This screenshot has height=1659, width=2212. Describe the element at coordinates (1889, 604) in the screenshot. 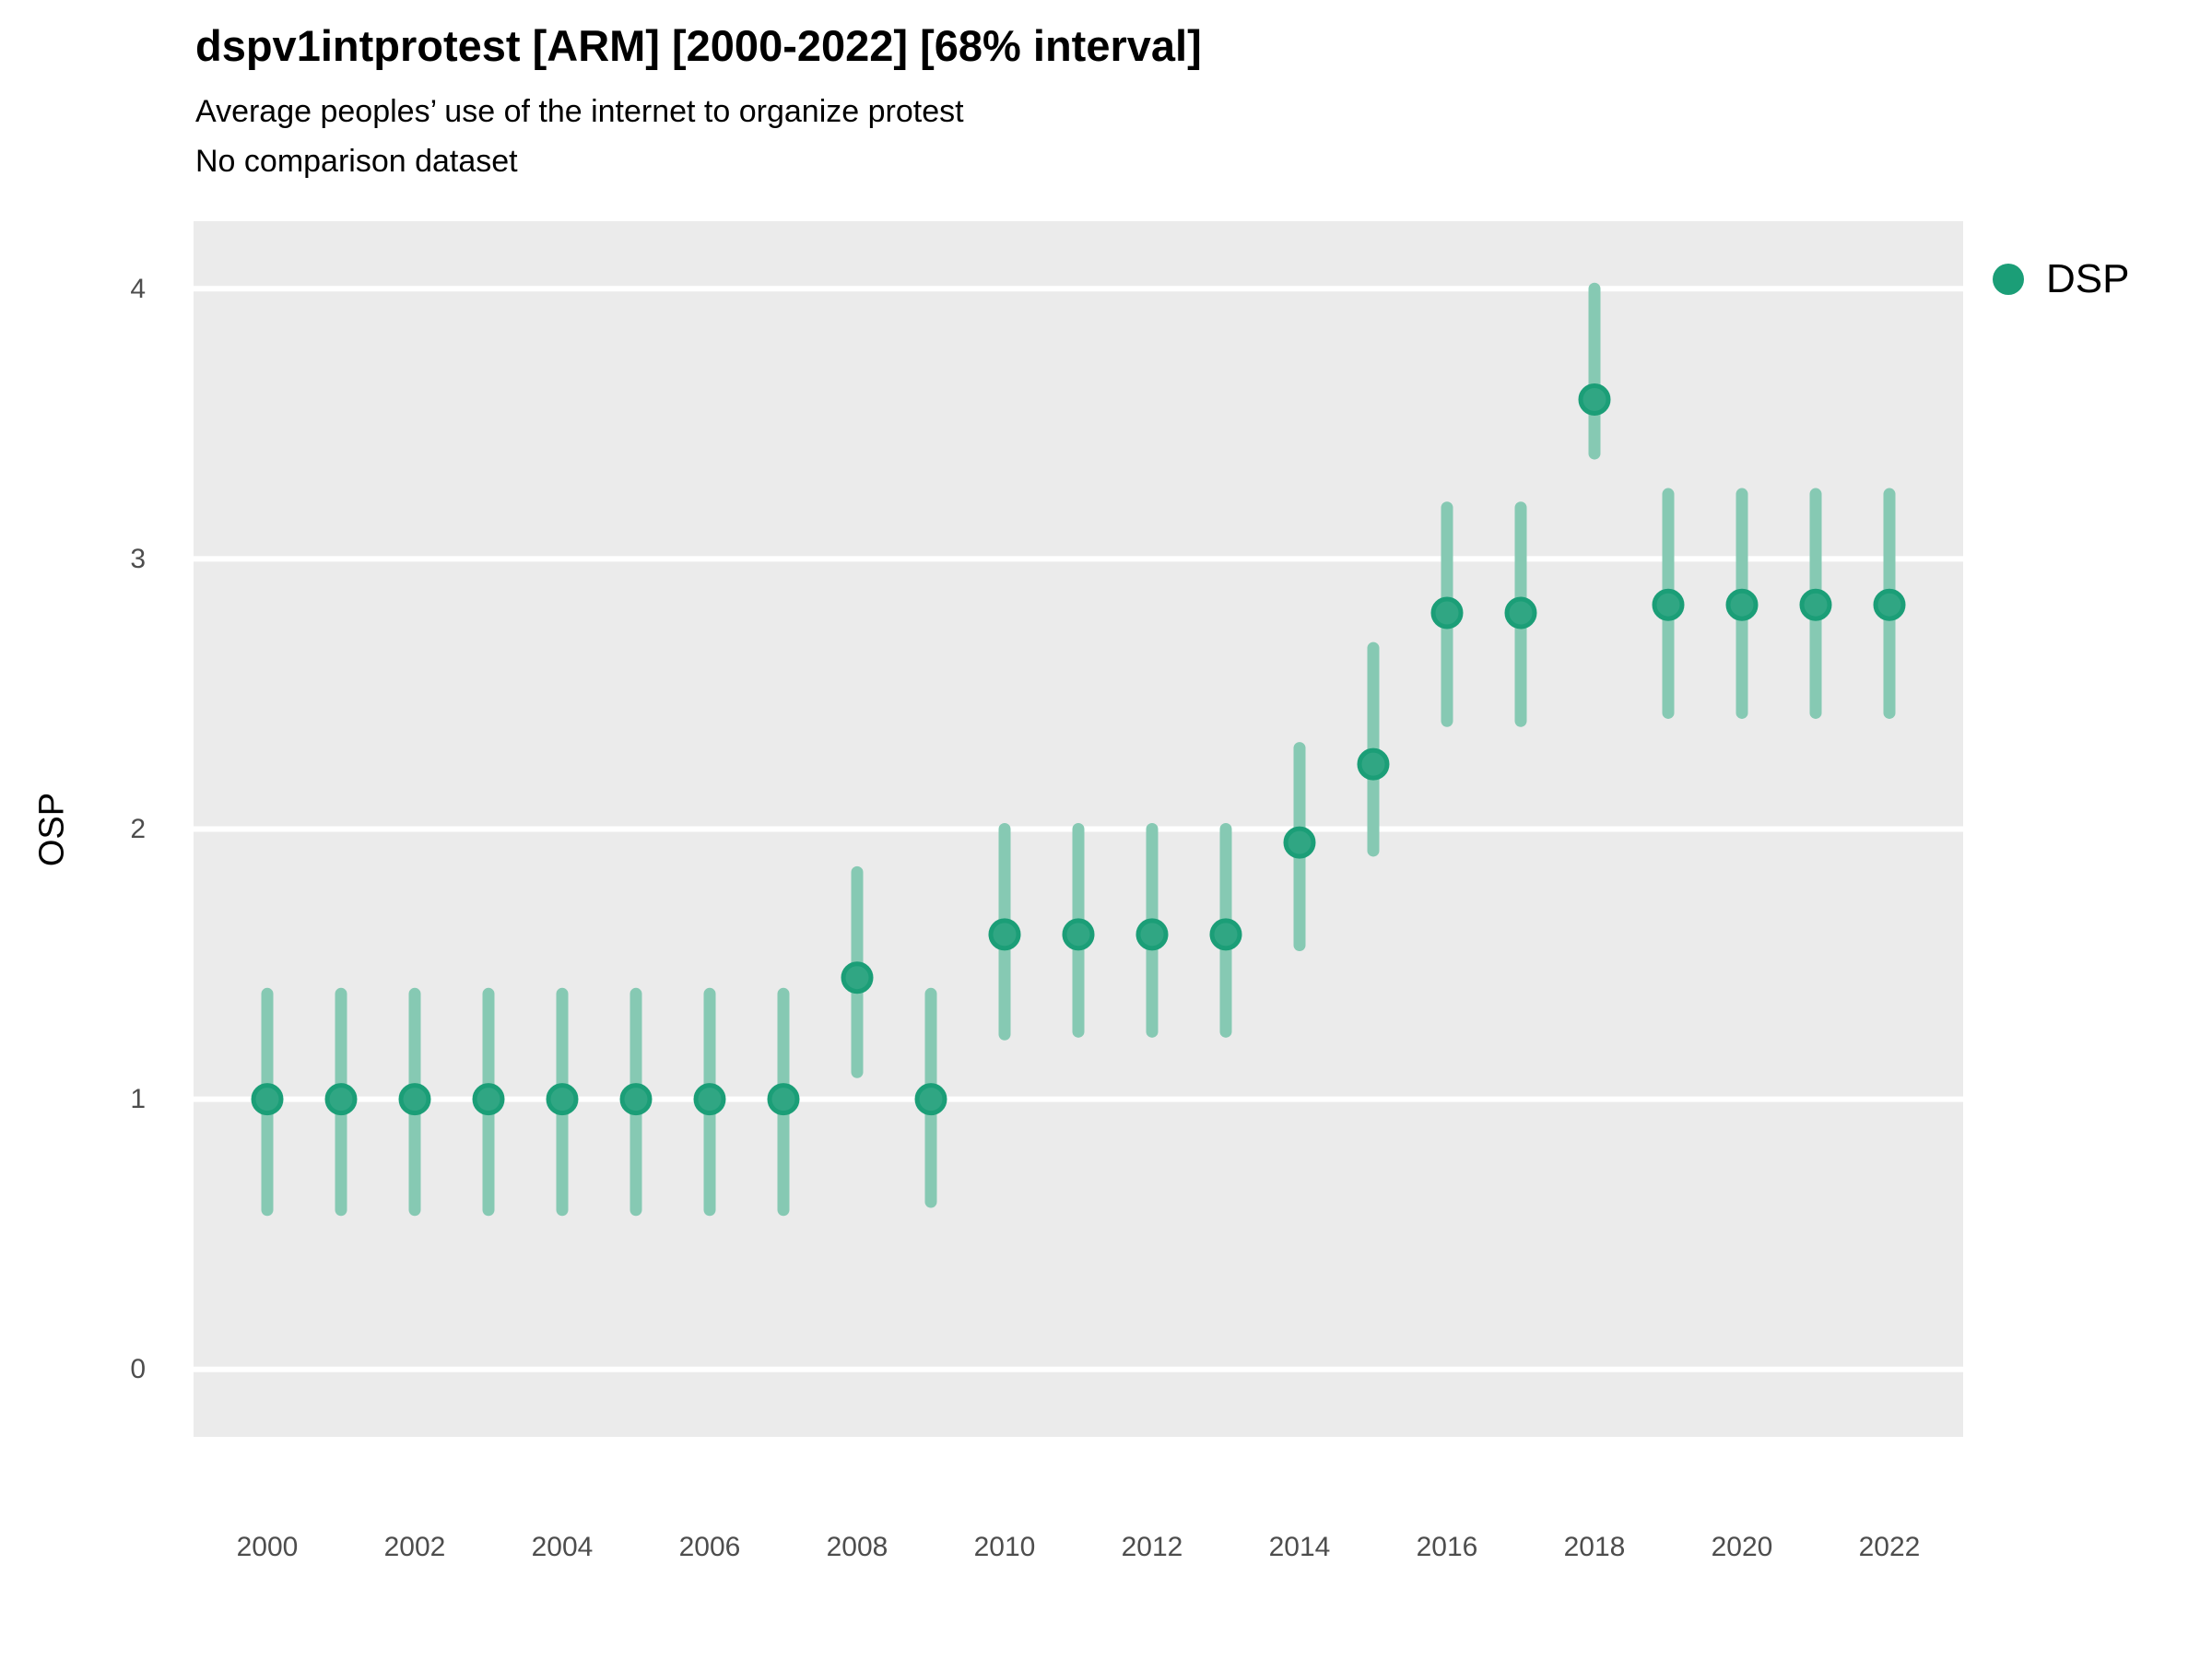

I see `point-2022` at that location.